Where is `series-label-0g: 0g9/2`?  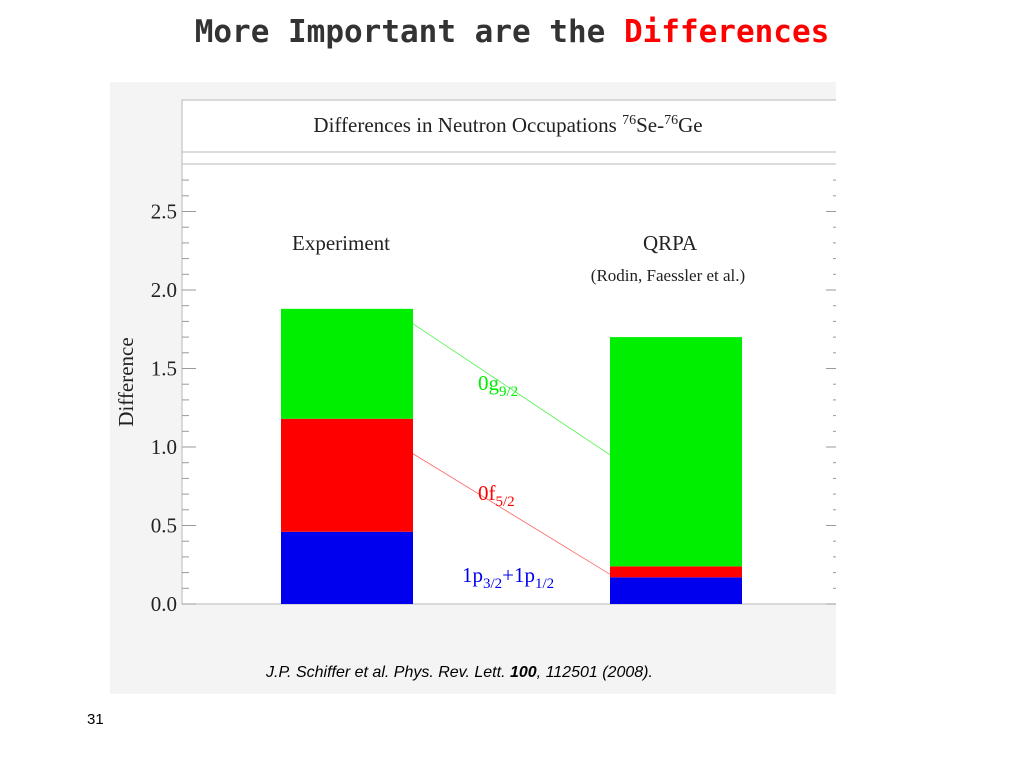
series-label-0g: 0g9/2 is located at coordinates (498, 385).